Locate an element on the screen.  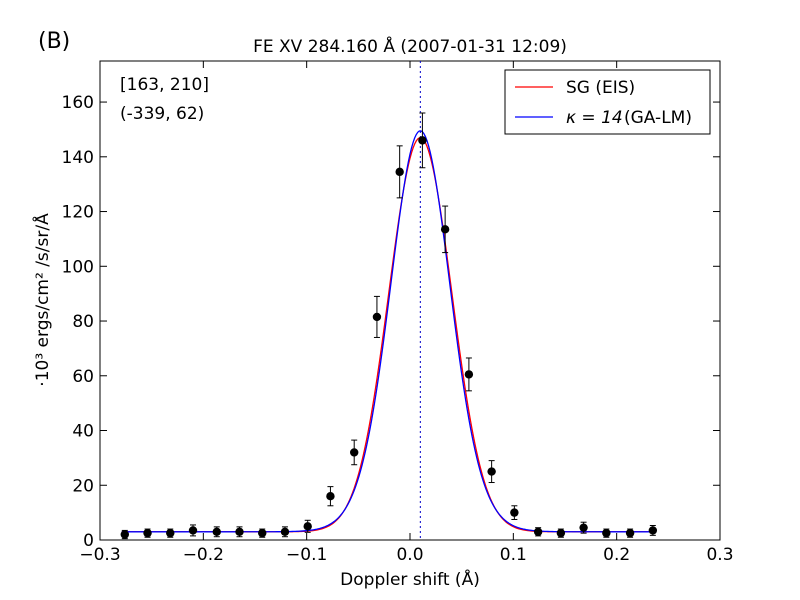
y-tick-label: 80 is located at coordinates (83, 322).